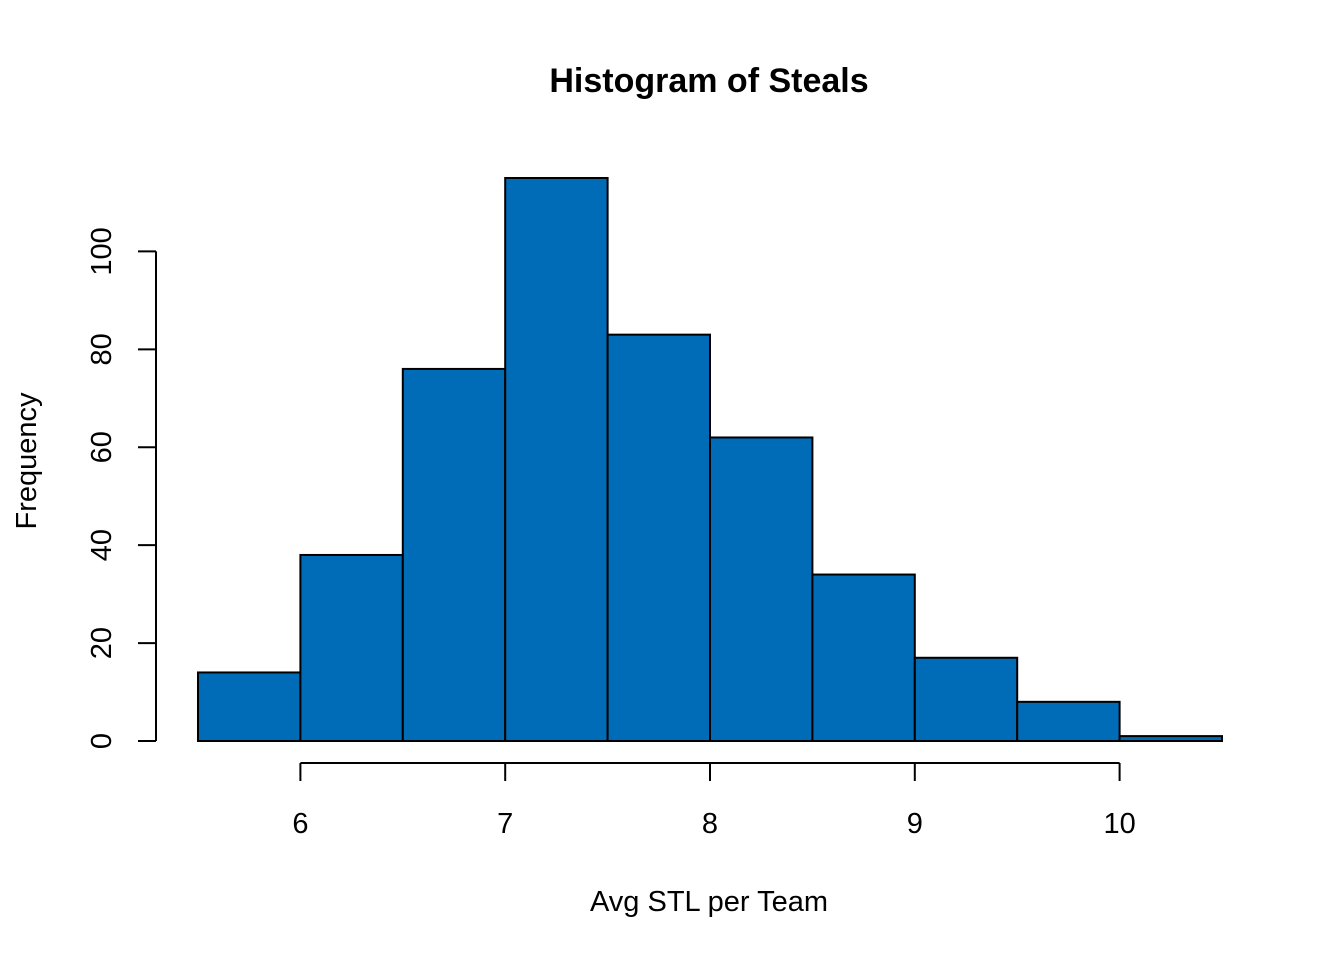 This screenshot has width=1344, height=960. Describe the element at coordinates (102, 349) in the screenshot. I see `y-tick-label-80: 80` at that location.